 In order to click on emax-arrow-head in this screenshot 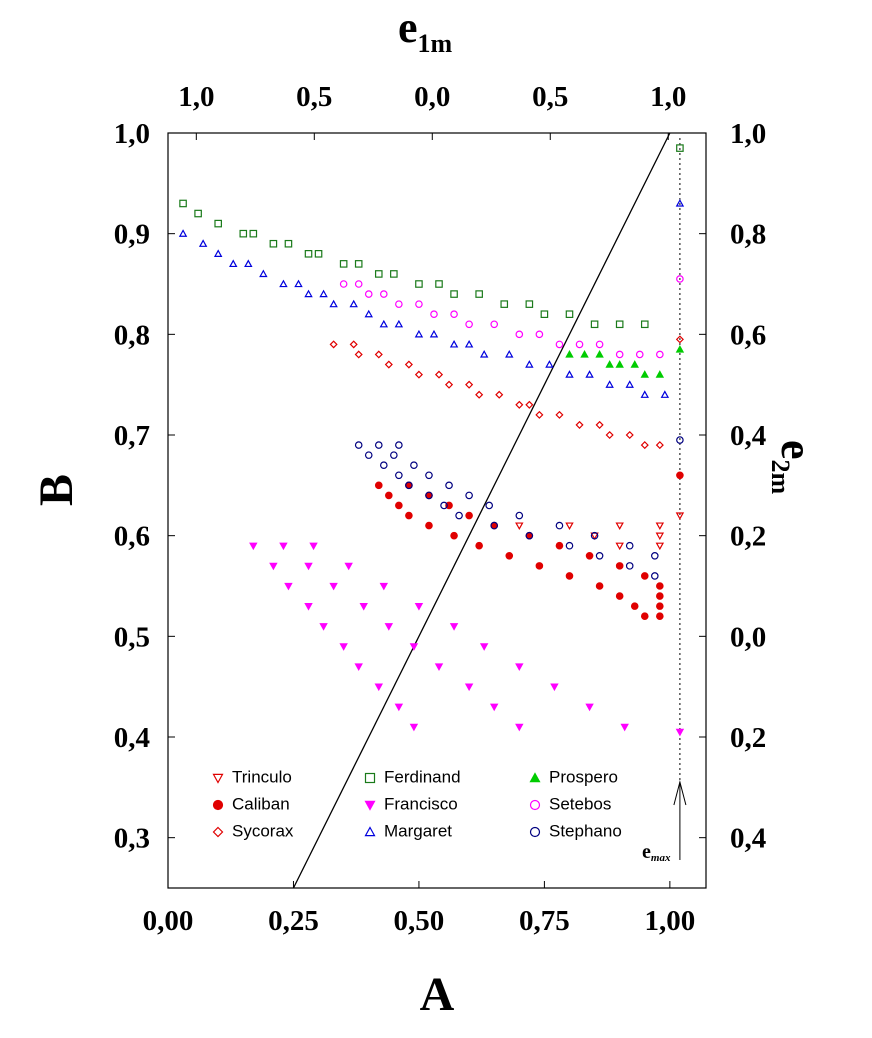, I will do `click(680, 793)`.